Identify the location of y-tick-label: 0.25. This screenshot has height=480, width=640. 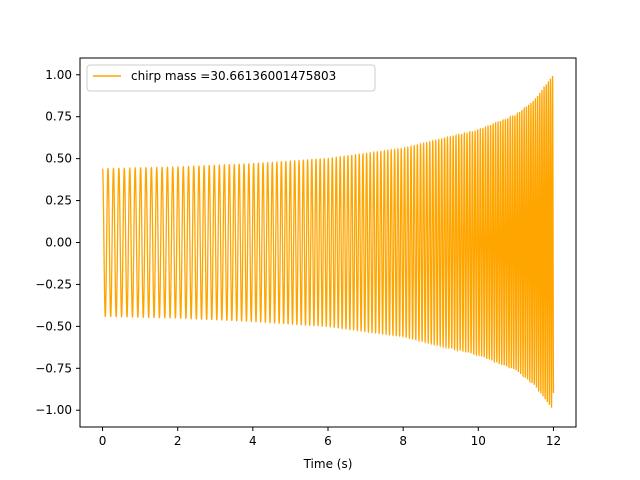
(58, 201).